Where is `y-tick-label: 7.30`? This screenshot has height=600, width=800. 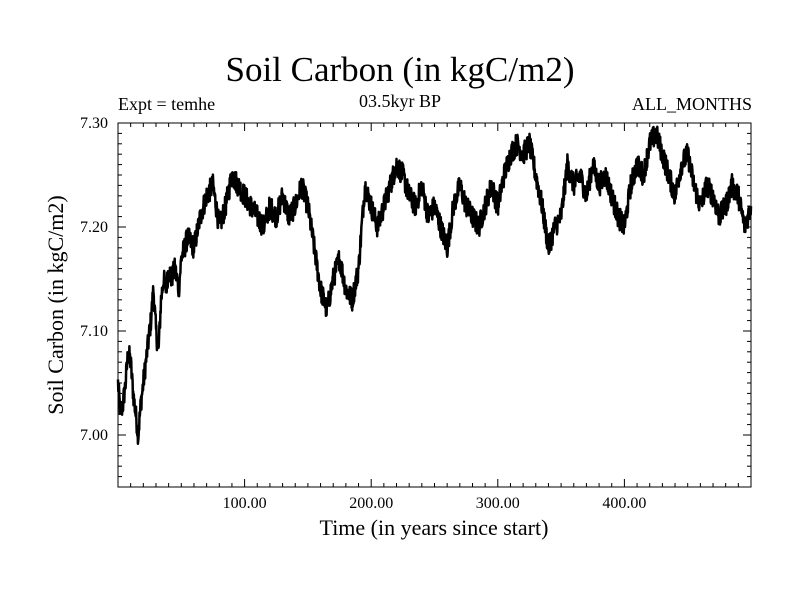 y-tick-label: 7.30 is located at coordinates (94, 123).